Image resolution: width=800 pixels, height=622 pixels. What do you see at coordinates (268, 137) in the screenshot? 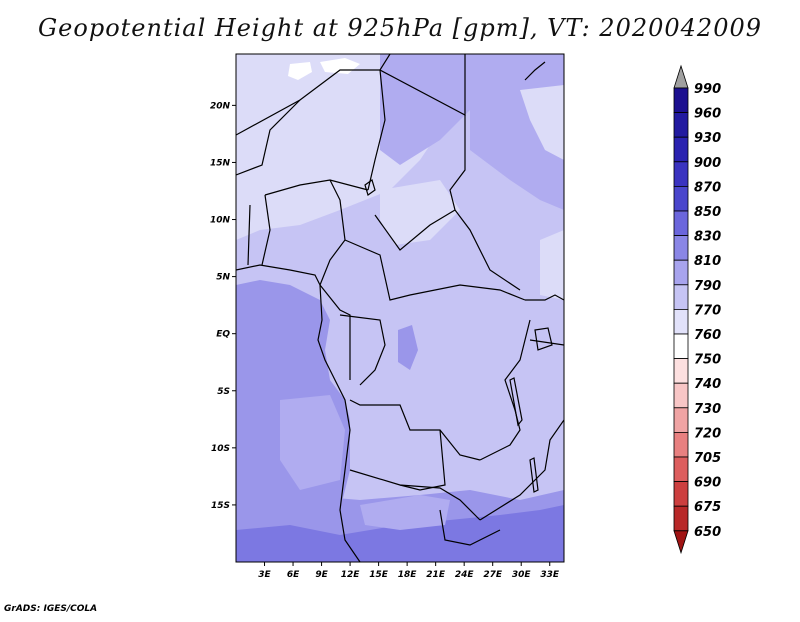
I see `border-mali-niger` at bounding box center [268, 137].